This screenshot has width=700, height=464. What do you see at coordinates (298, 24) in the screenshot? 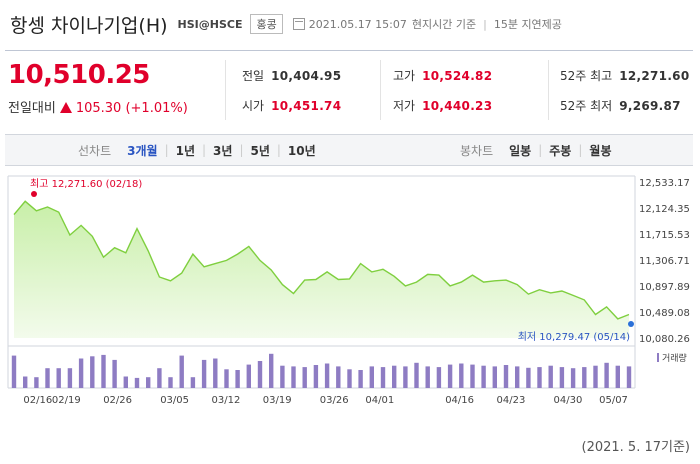
I see `calendar-icon` at bounding box center [298, 24].